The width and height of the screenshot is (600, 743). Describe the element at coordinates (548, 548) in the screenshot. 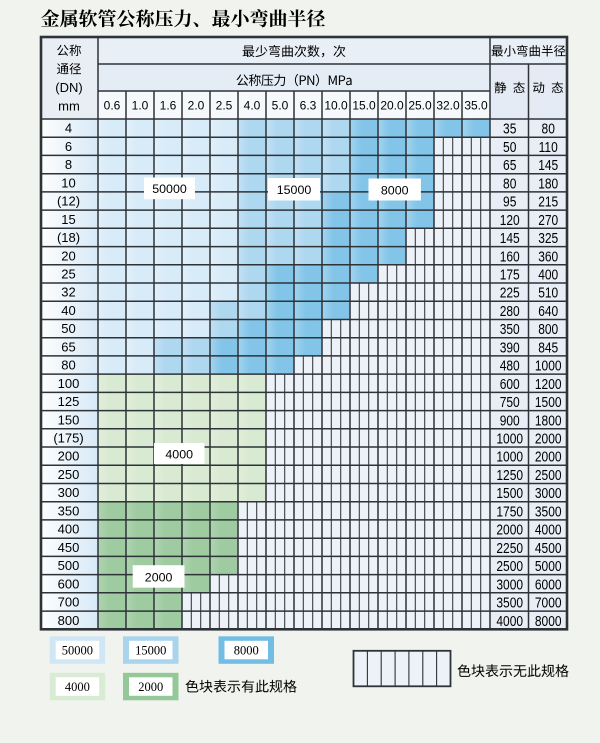

I see `svg-text: 4500` at that location.